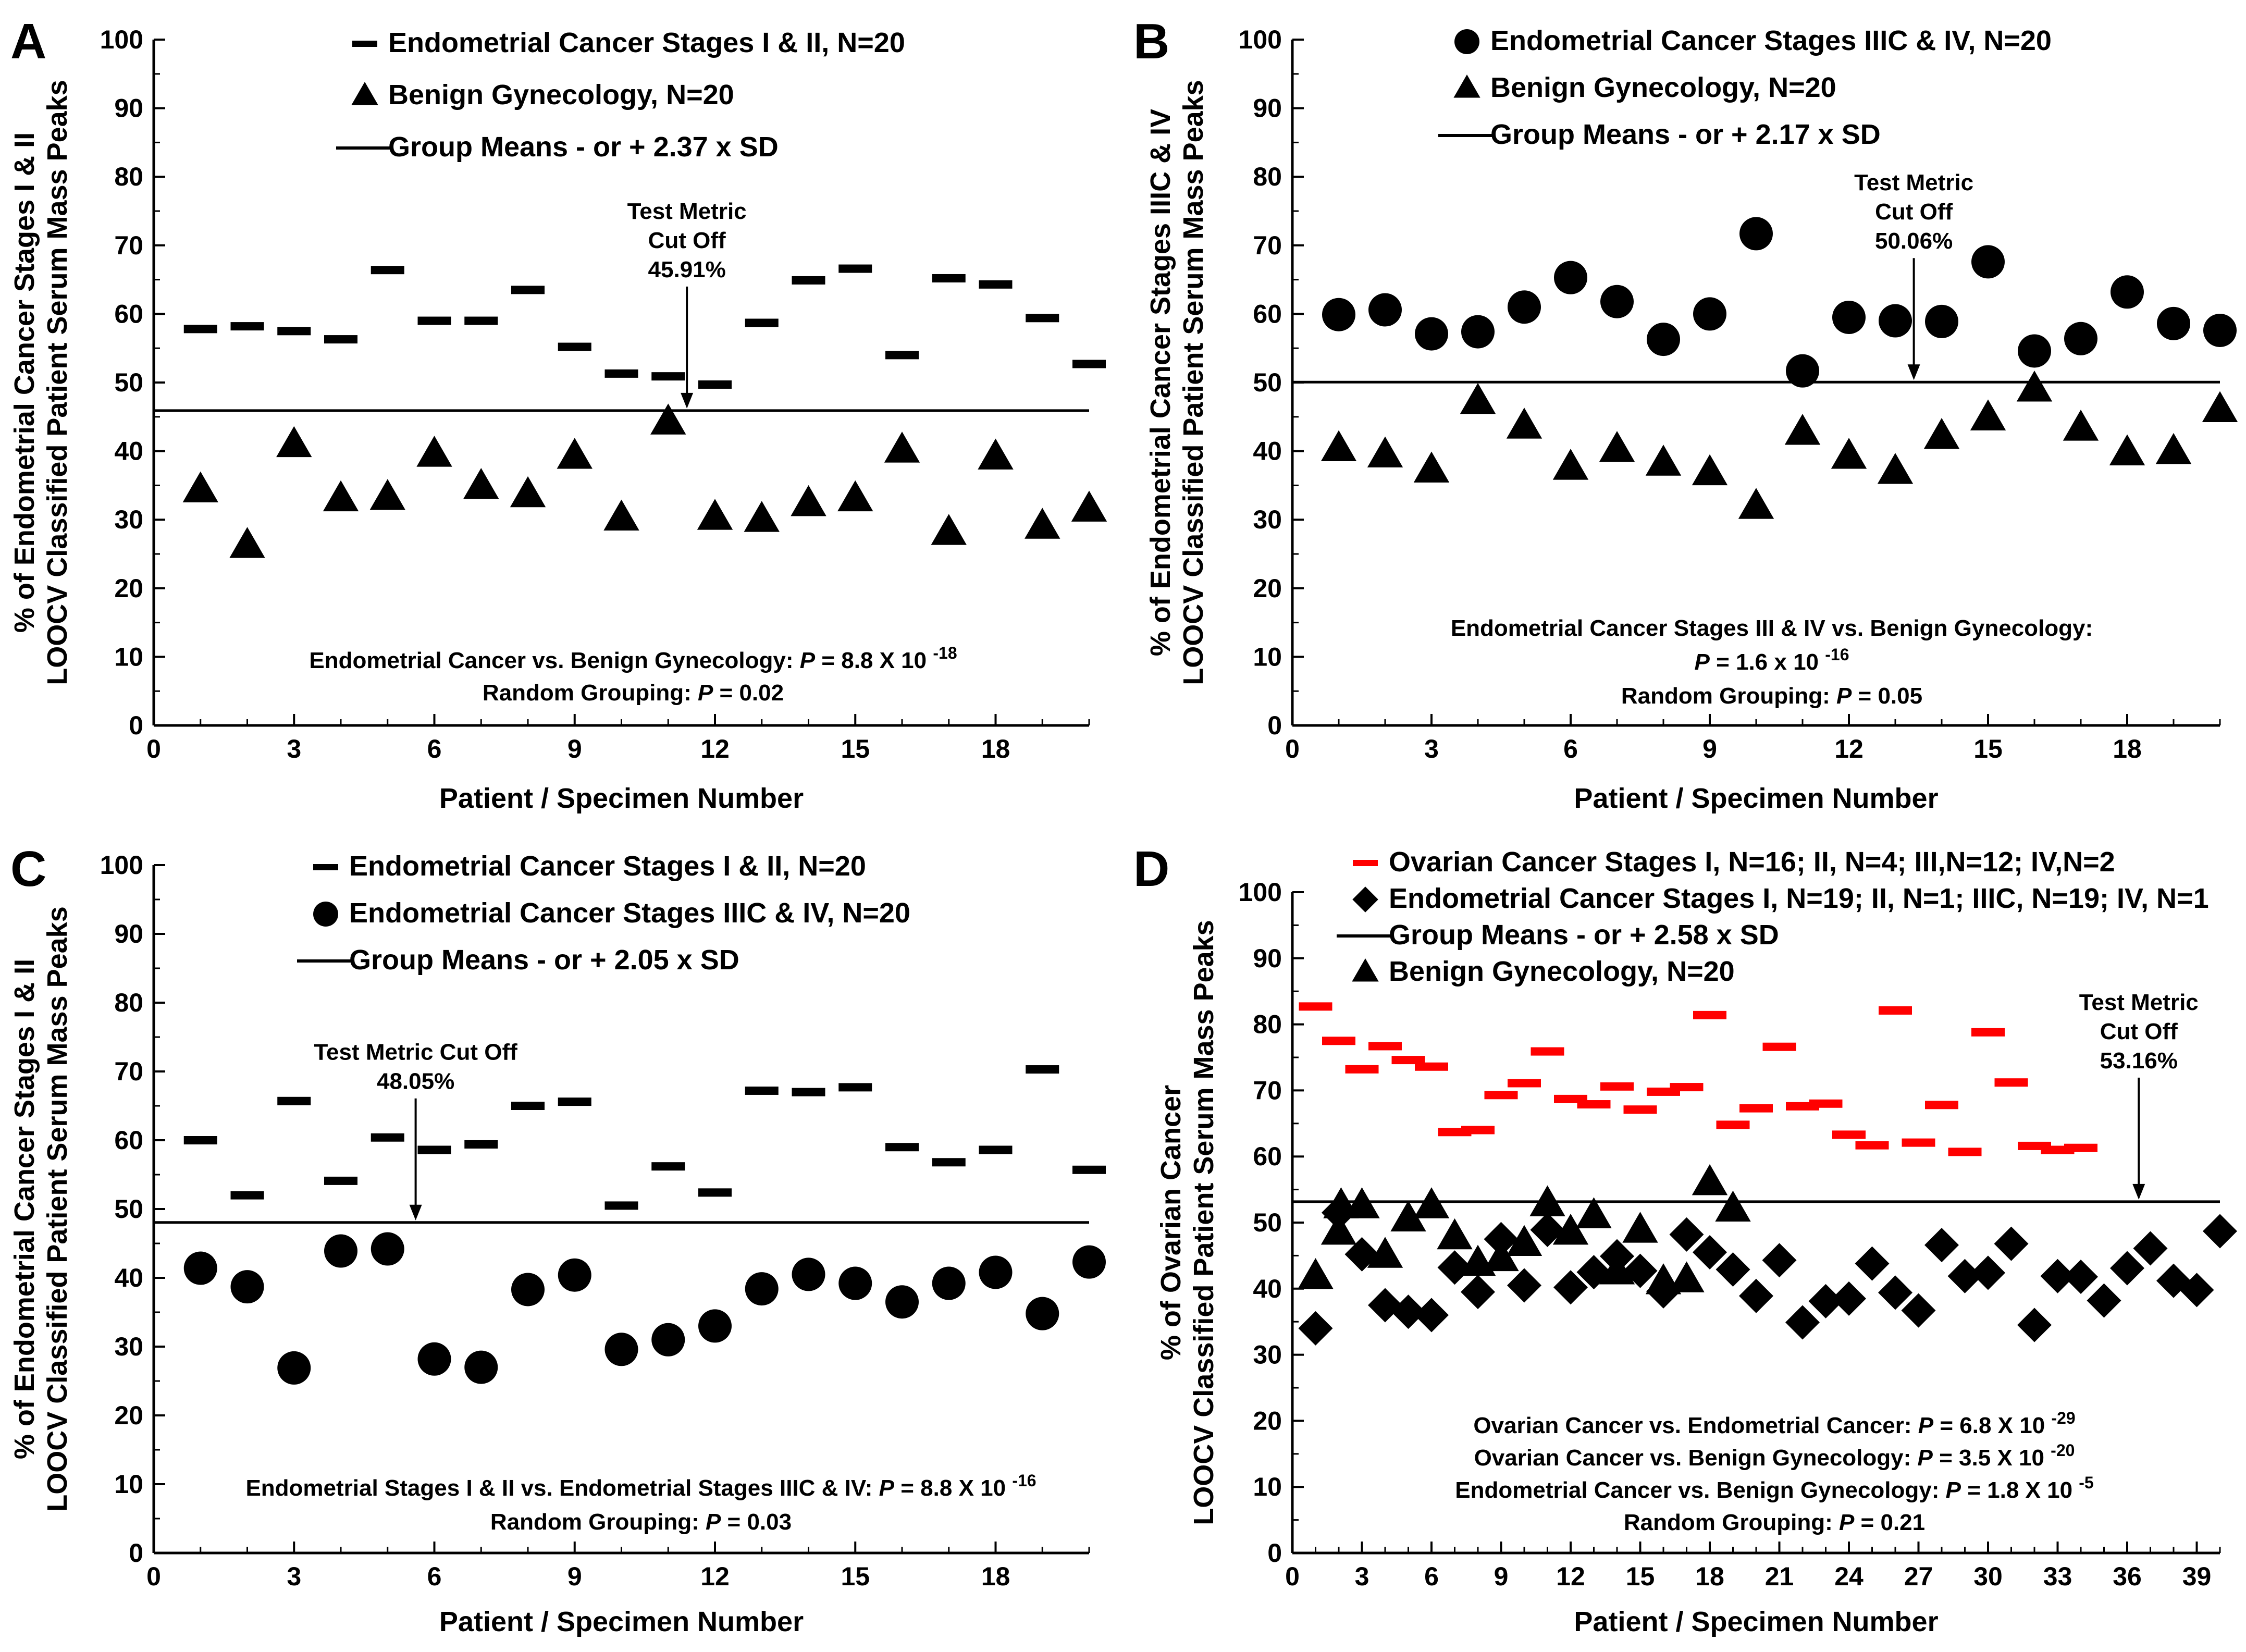 This screenshot has width=2246, height=1652. What do you see at coordinates (24, 382) in the screenshot?
I see `y-axis-title-line: % of Endometrial Cancer Stages I & II` at bounding box center [24, 382].